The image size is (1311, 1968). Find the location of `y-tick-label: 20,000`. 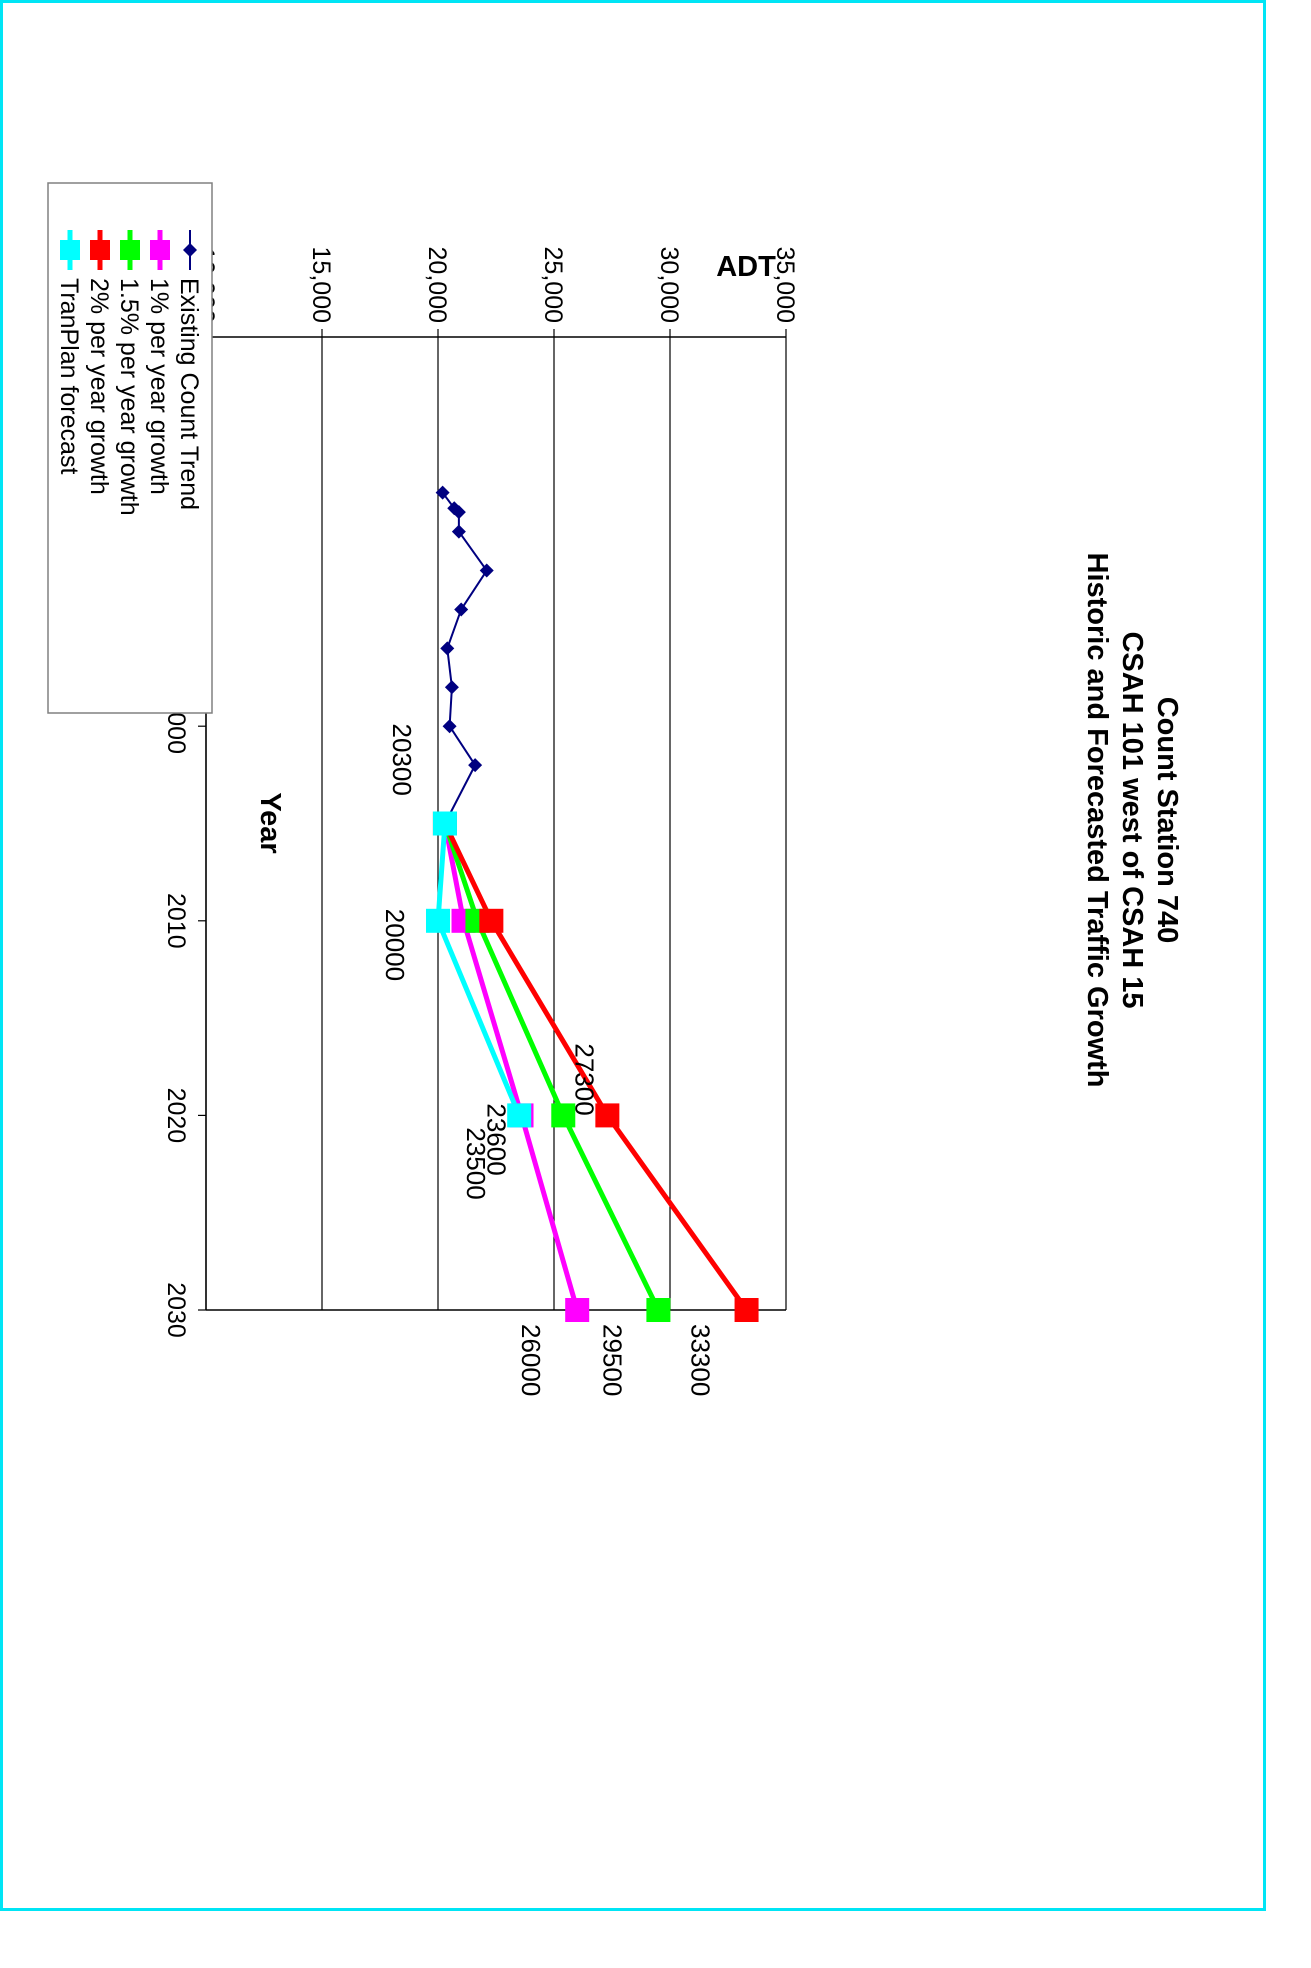

y-tick-label: 20,000 is located at coordinates (437, 285).